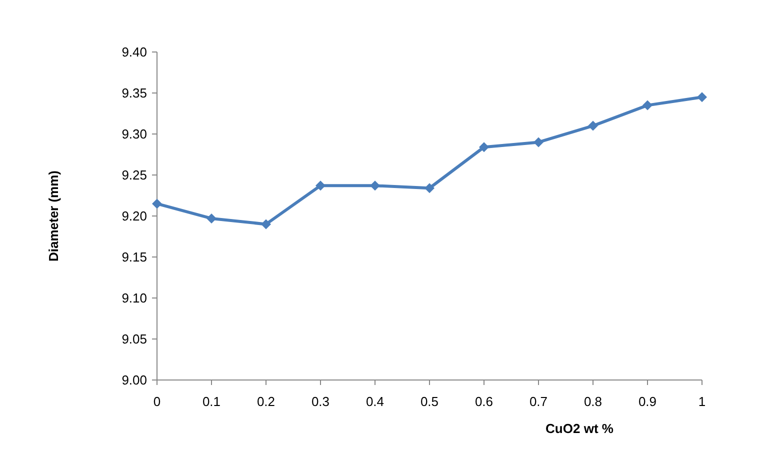 This screenshot has height=454, width=776. Describe the element at coordinates (134, 339) in the screenshot. I see `y-tick-label: 9.05` at that location.